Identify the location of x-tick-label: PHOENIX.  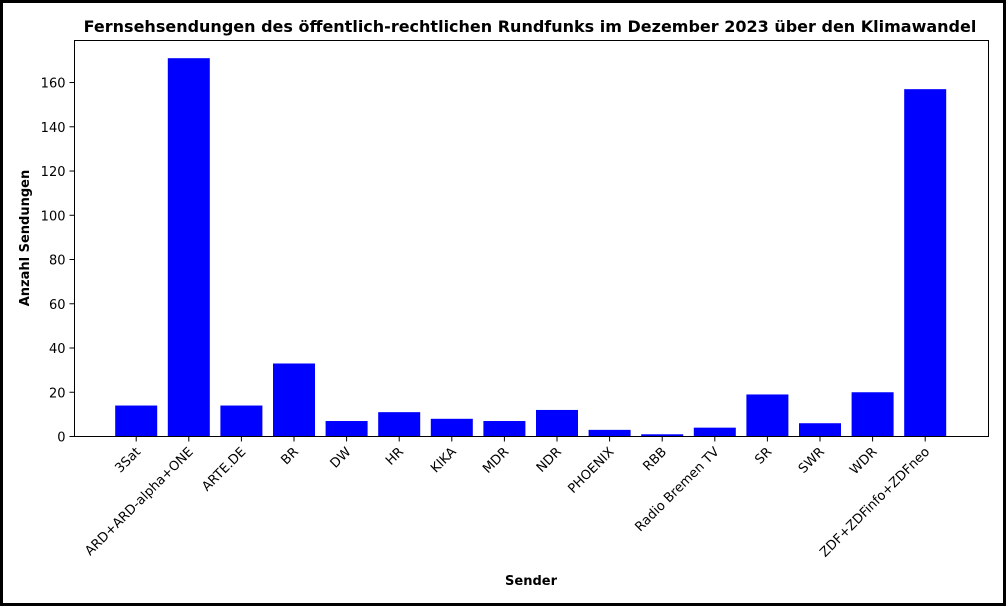
(591, 471).